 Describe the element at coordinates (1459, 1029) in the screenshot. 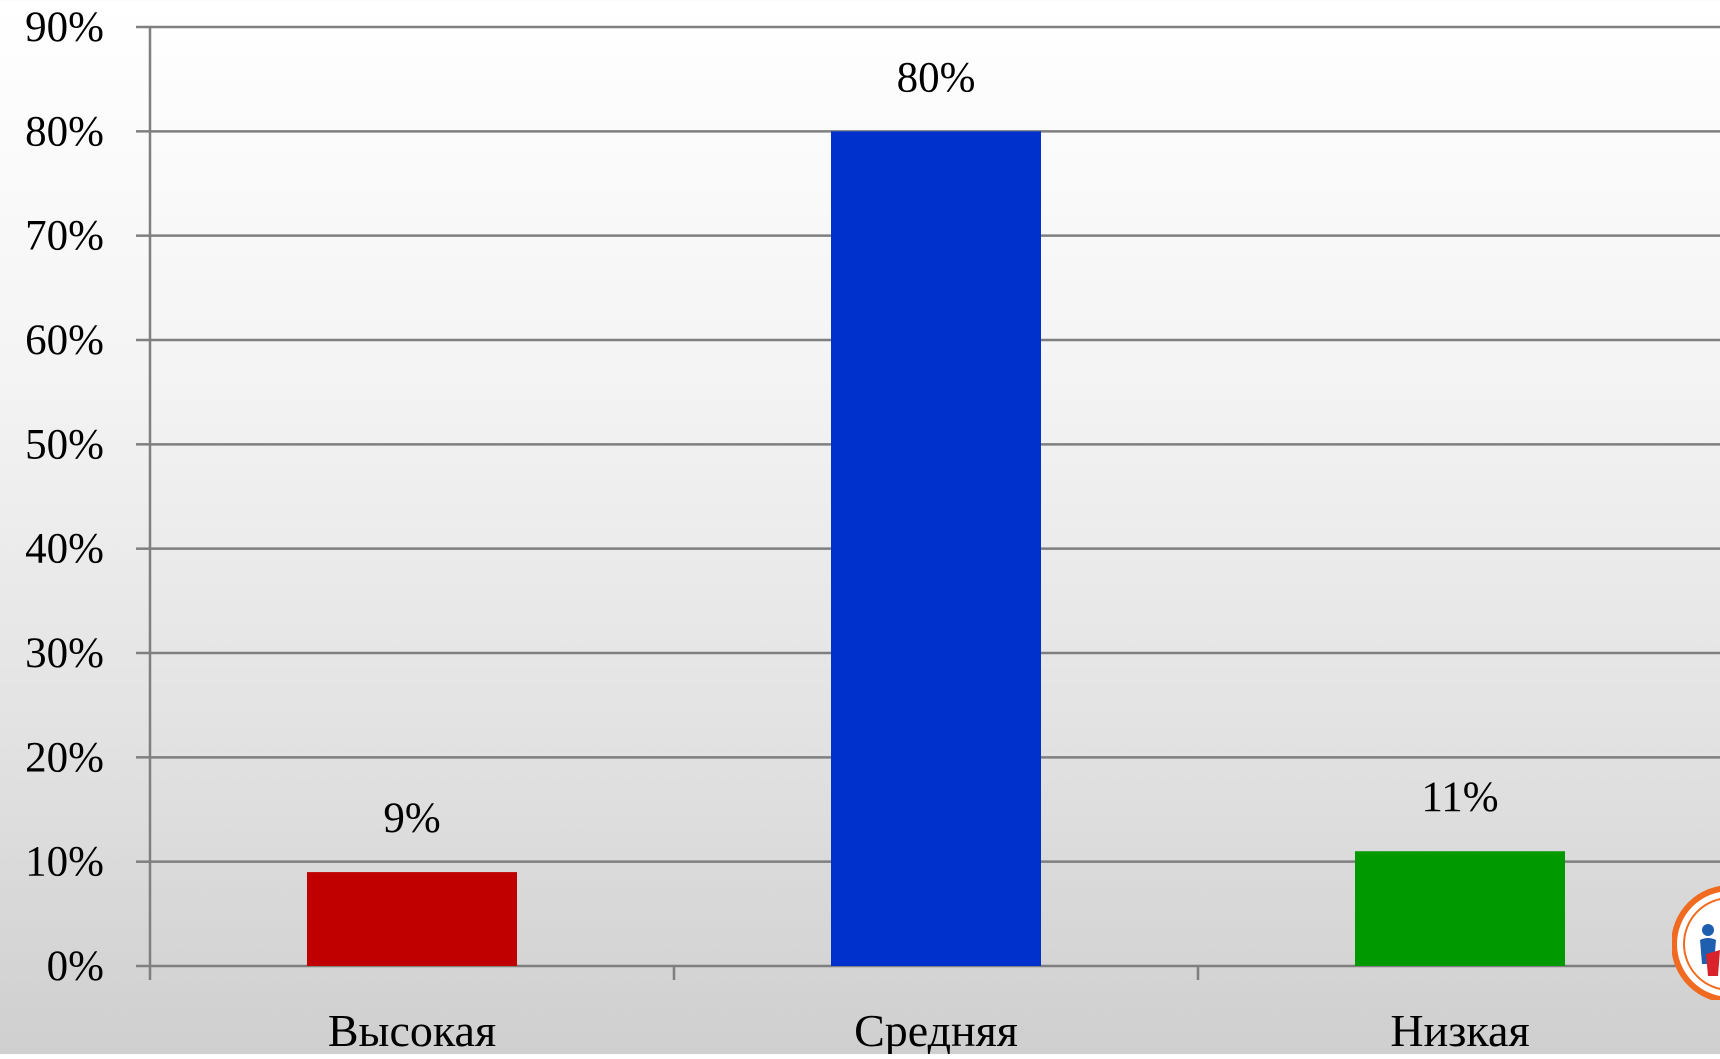

I see `x-category-label: Низкая` at that location.